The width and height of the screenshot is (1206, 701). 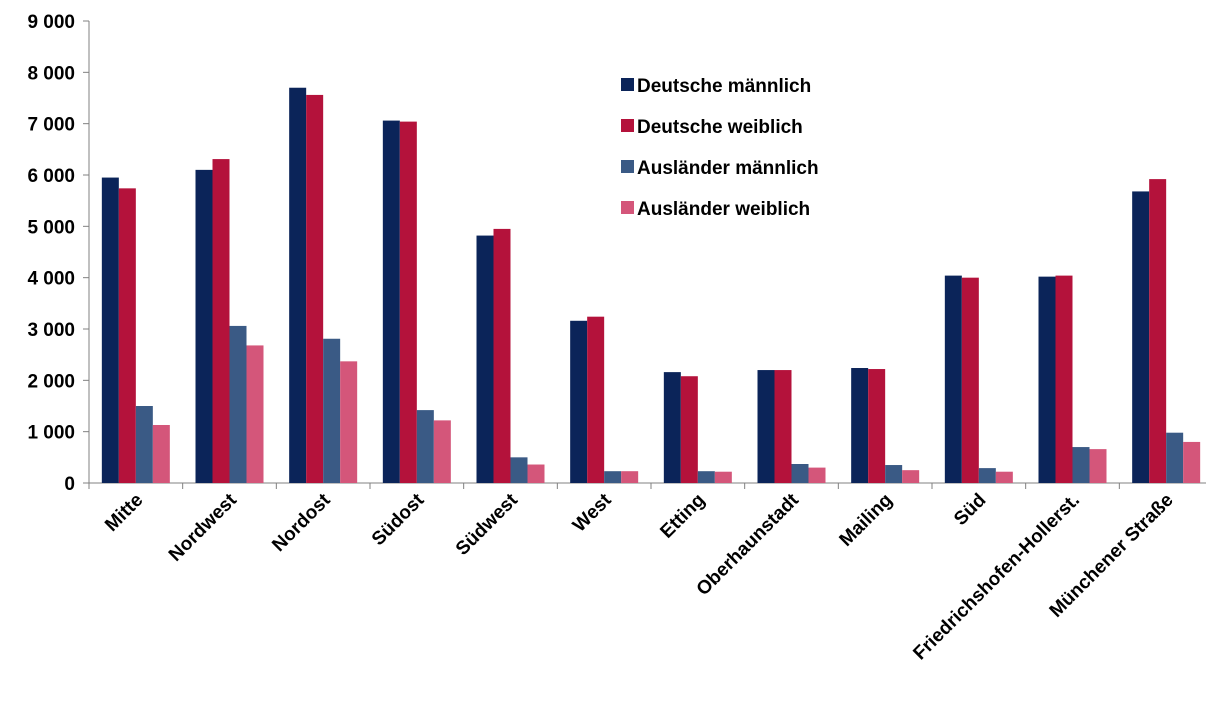 What do you see at coordinates (124, 513) in the screenshot?
I see `x-category-label: Mitte` at bounding box center [124, 513].